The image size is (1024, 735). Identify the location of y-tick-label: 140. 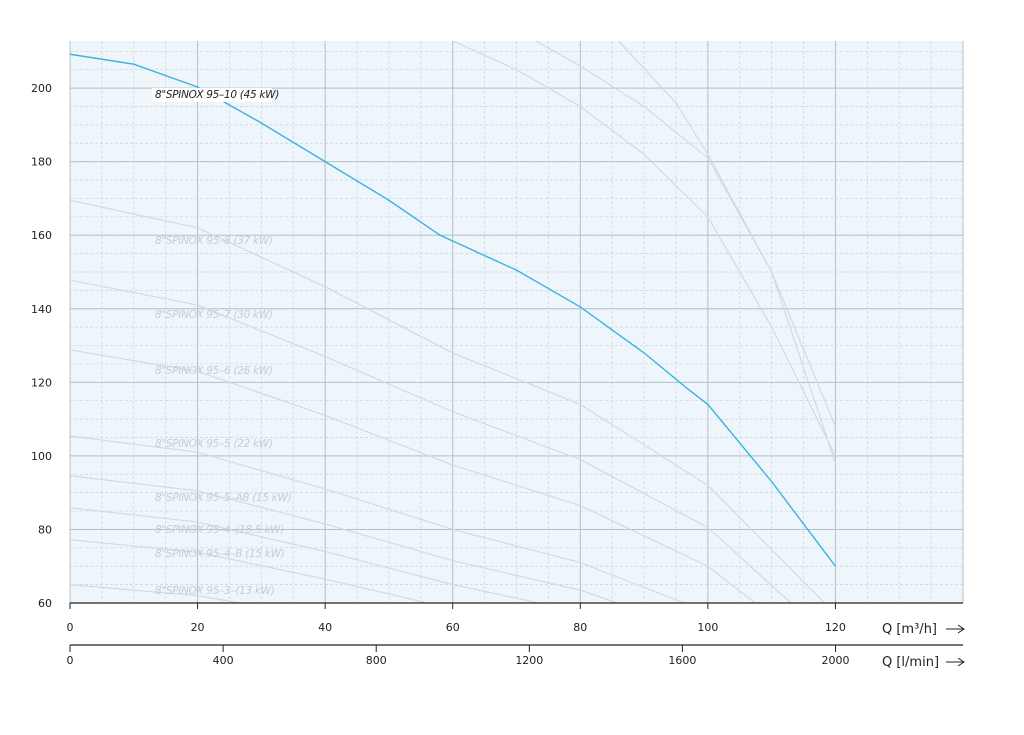
(41, 309).